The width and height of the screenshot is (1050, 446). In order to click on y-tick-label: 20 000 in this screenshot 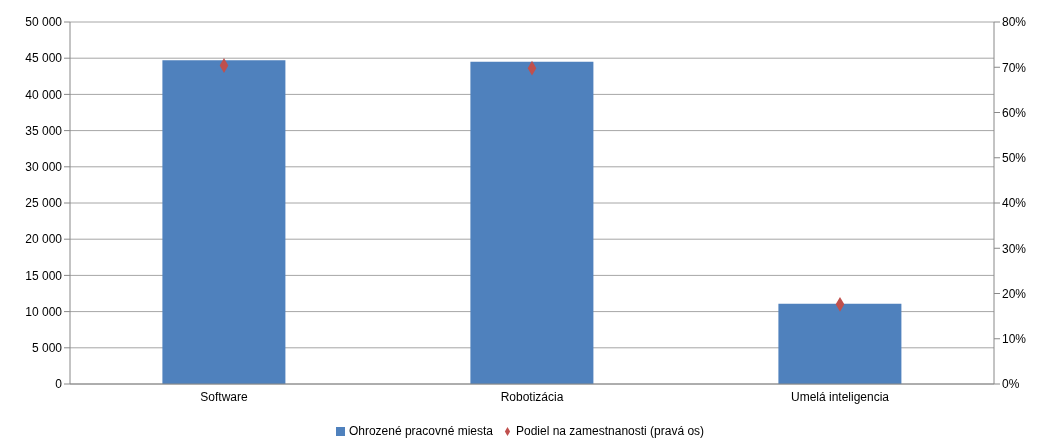, I will do `click(44, 239)`.